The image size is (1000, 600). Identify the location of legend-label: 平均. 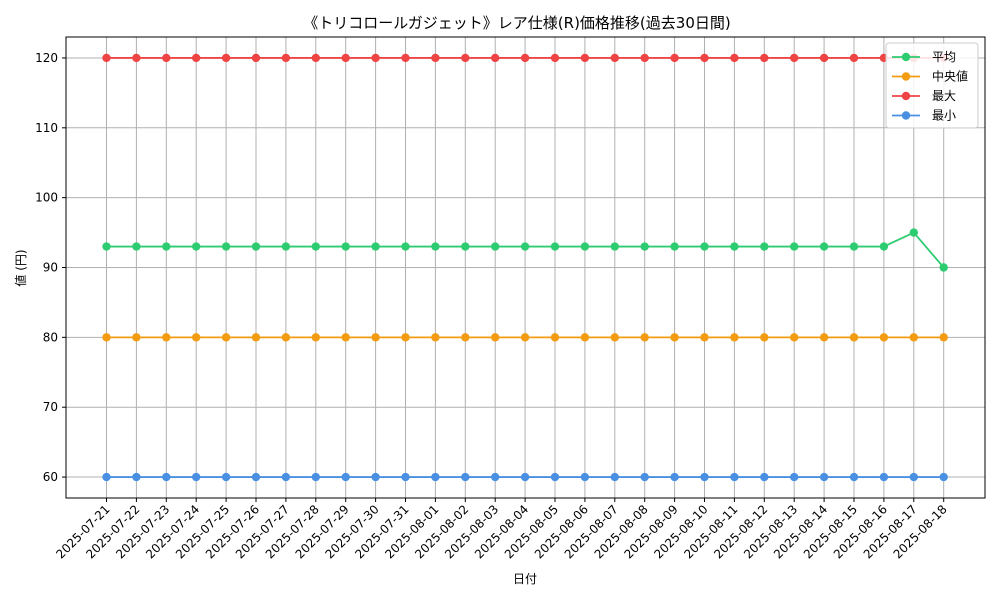
(944, 57).